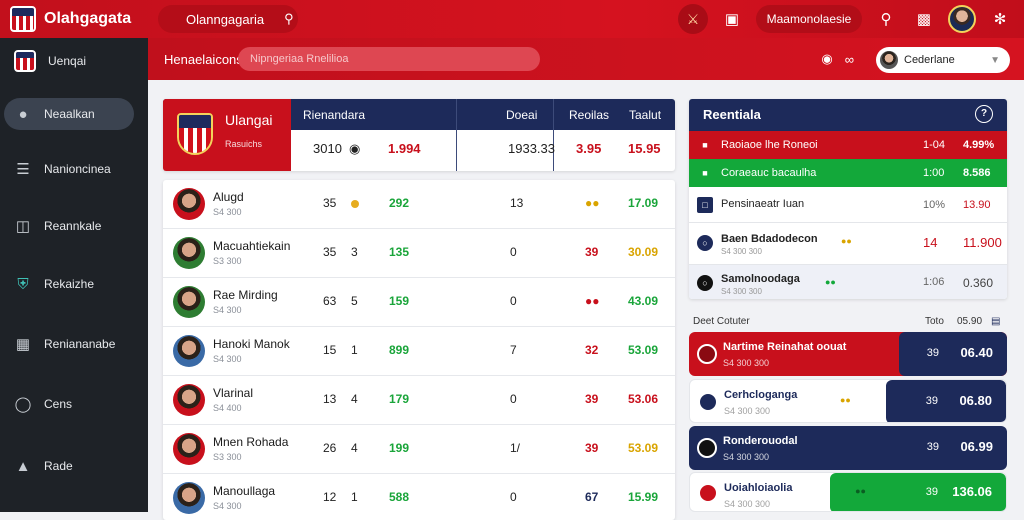 The width and height of the screenshot is (1024, 520). I want to click on ball-icon, so click(708, 493).